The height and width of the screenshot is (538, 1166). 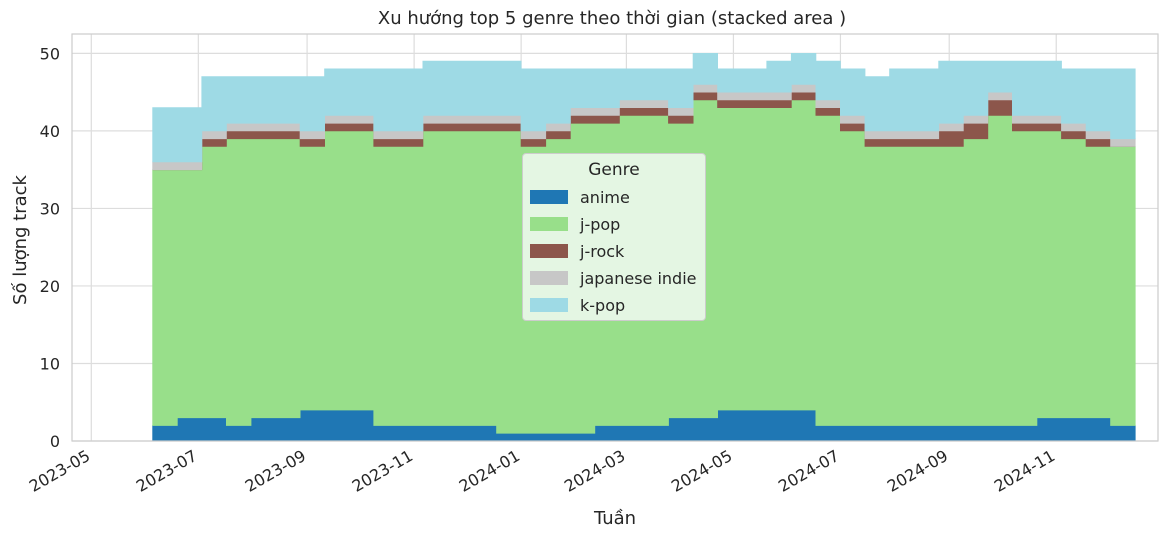 What do you see at coordinates (638, 278) in the screenshot?
I see `legend-label: japanese indie` at bounding box center [638, 278].